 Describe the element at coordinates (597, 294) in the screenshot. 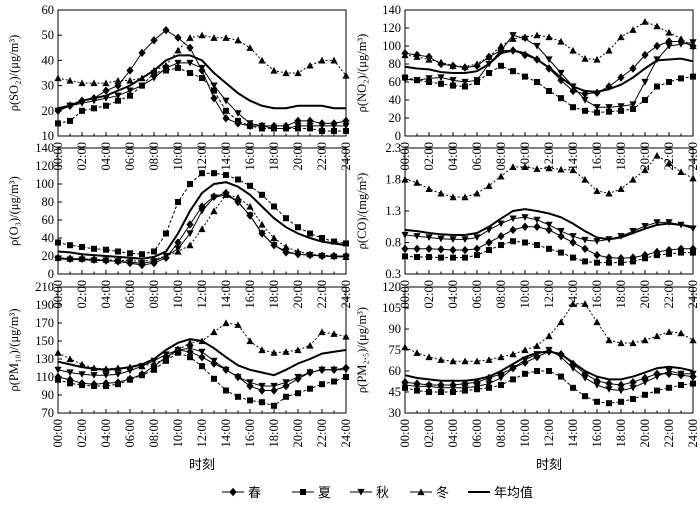

I see `x-tick-label: 16:00` at that location.